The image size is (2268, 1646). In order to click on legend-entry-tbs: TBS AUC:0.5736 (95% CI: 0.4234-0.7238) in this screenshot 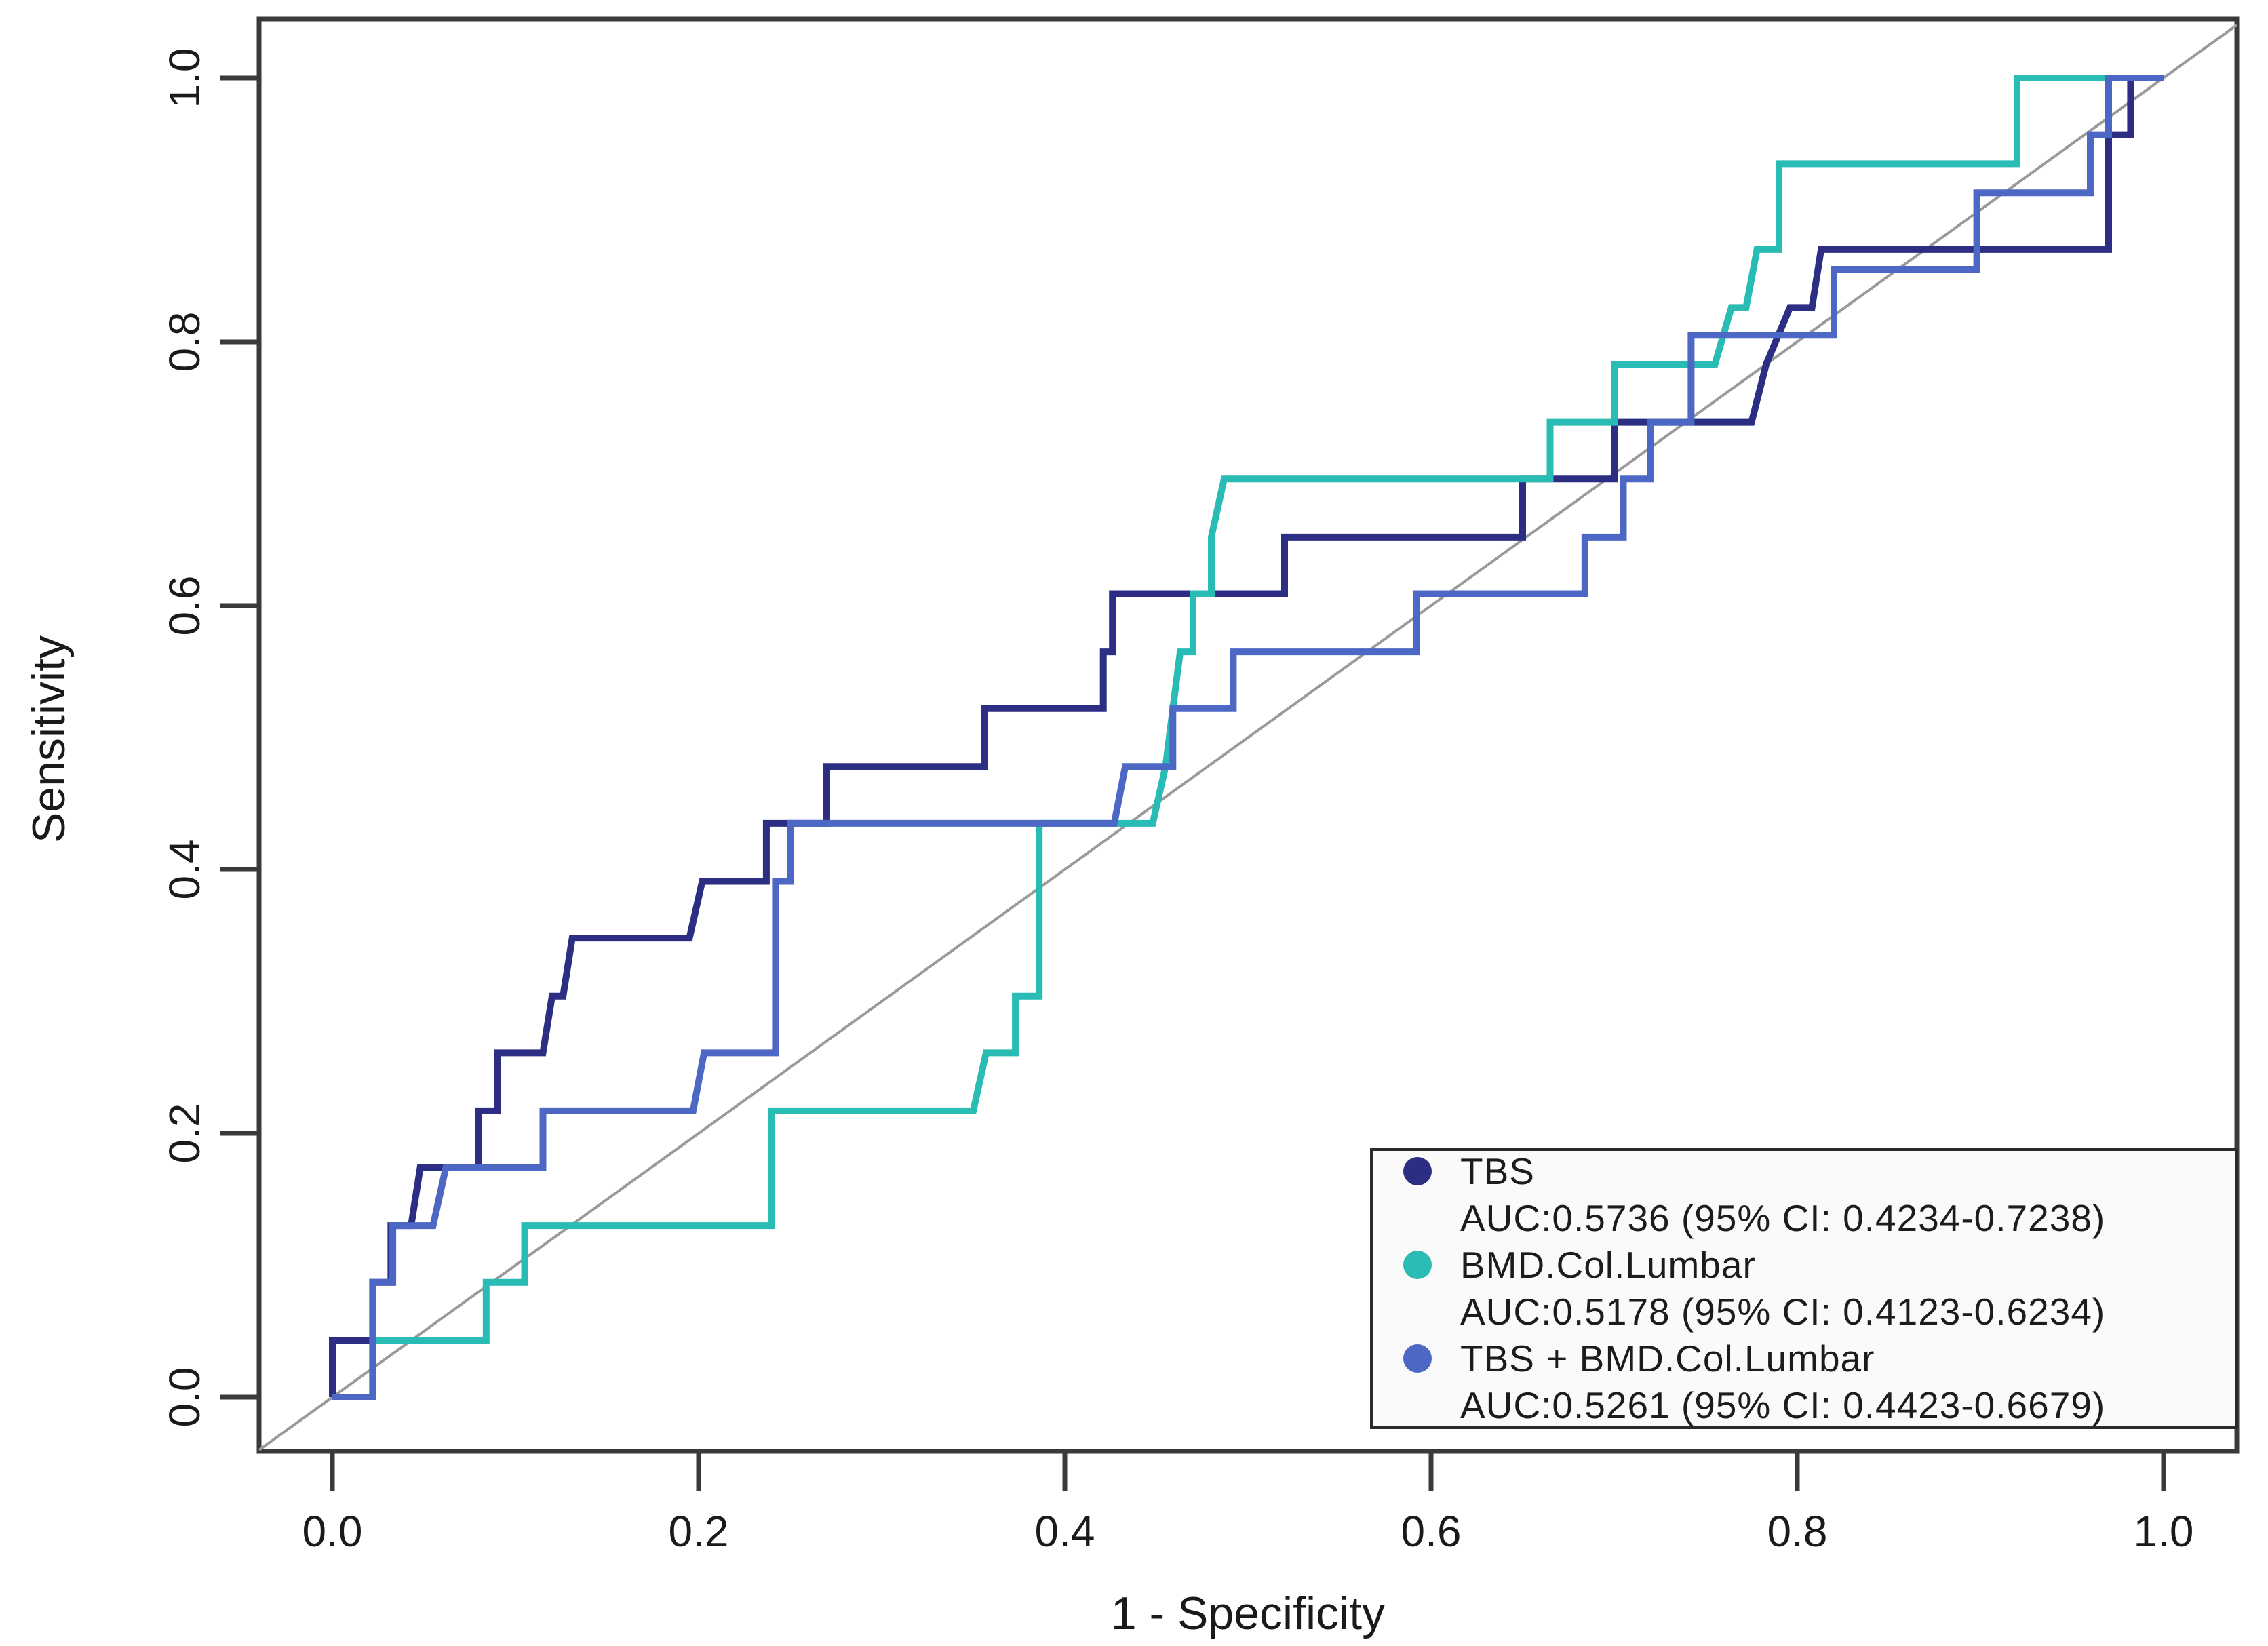, I will do `click(1804, 1195)`.